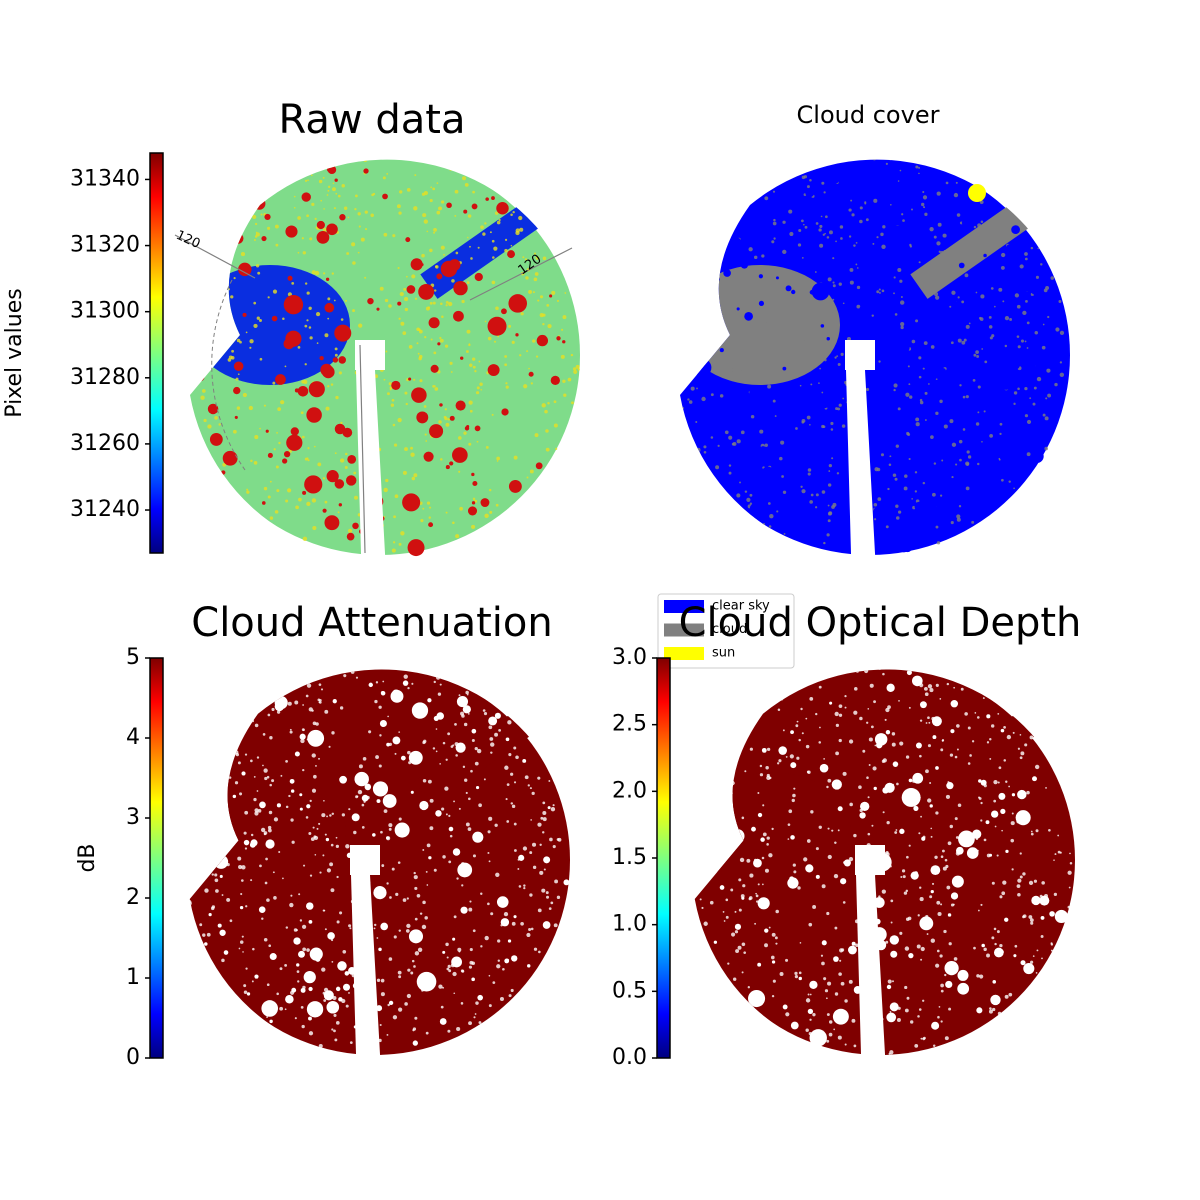 The width and height of the screenshot is (1200, 1200). I want to click on sun-marker, so click(977, 193).